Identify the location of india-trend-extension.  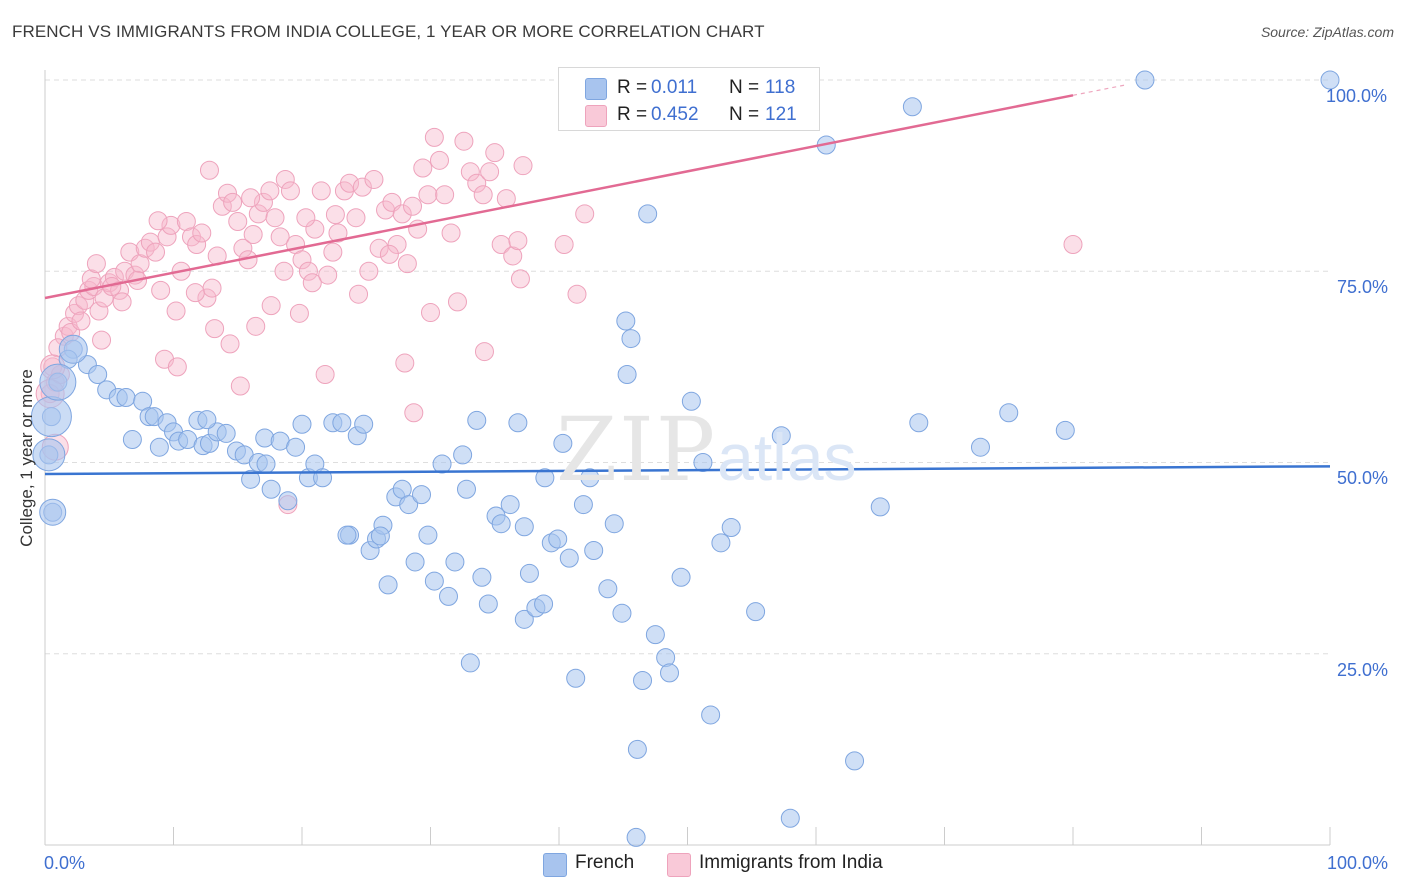
(1098, 90).